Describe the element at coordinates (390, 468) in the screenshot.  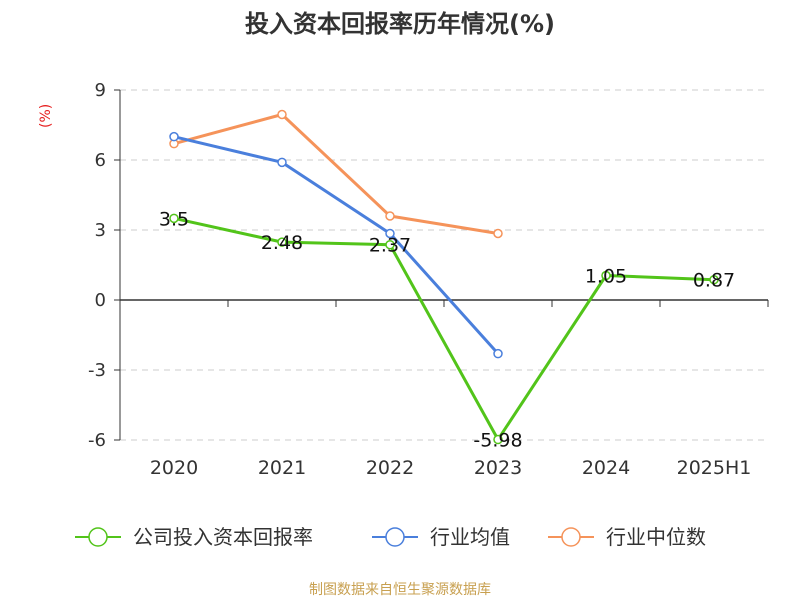
I see `x-tick-label: 2022` at that location.